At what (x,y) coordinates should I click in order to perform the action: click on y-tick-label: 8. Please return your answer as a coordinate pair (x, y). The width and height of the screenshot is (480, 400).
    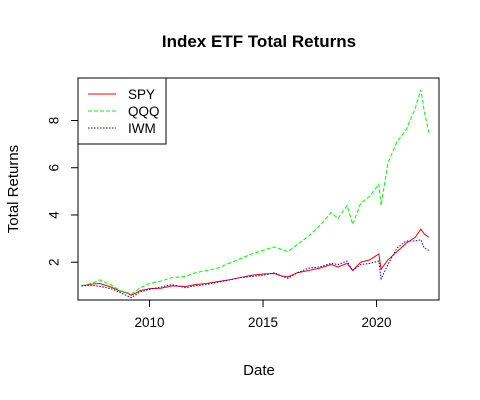
    Looking at the image, I should click on (54, 121).